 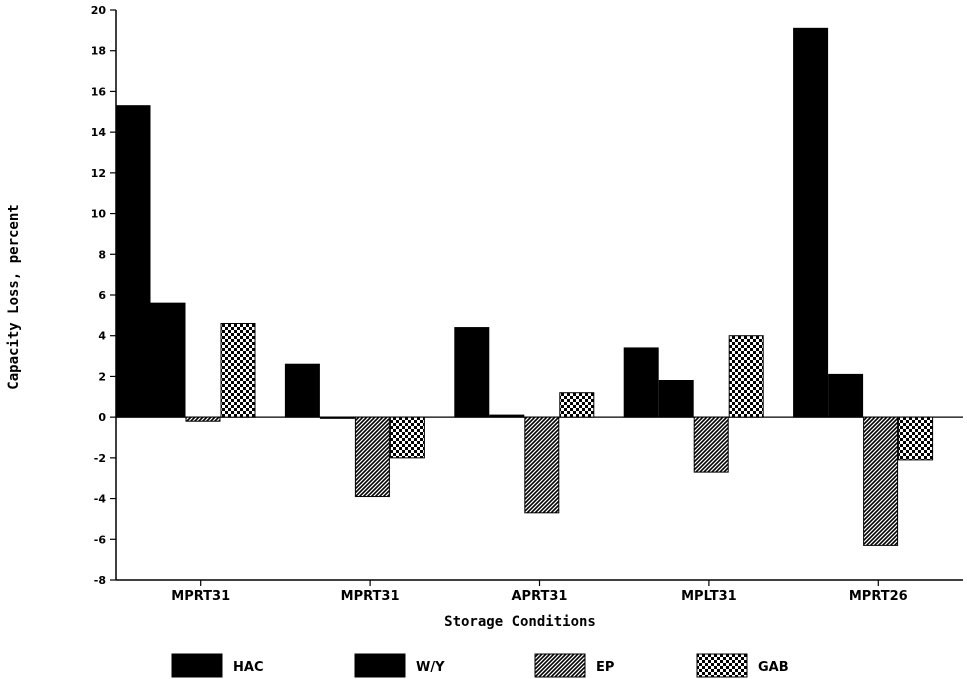 I want to click on y-axis-title: Capacity Loss, percent, so click(x=14, y=296).